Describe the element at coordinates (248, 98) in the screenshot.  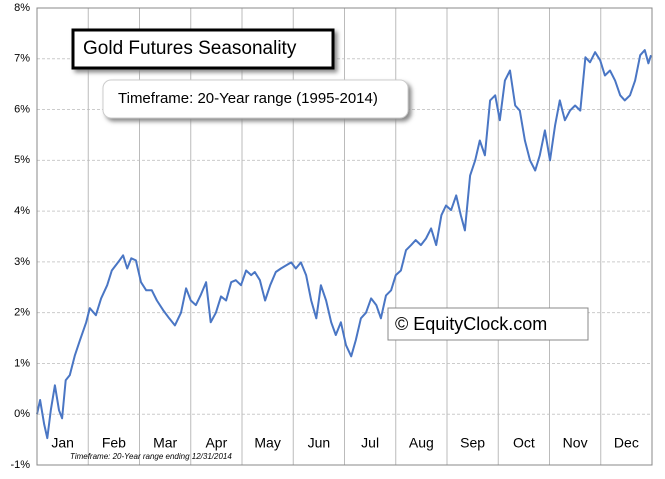
I see `chart-subtitle: Timeframe: 20-Year range (1995-2014)` at that location.